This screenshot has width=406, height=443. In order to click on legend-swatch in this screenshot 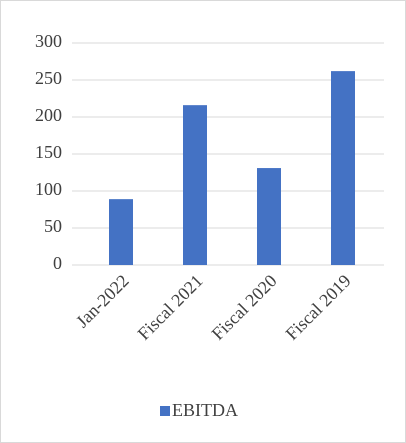, I will do `click(165, 411)`.